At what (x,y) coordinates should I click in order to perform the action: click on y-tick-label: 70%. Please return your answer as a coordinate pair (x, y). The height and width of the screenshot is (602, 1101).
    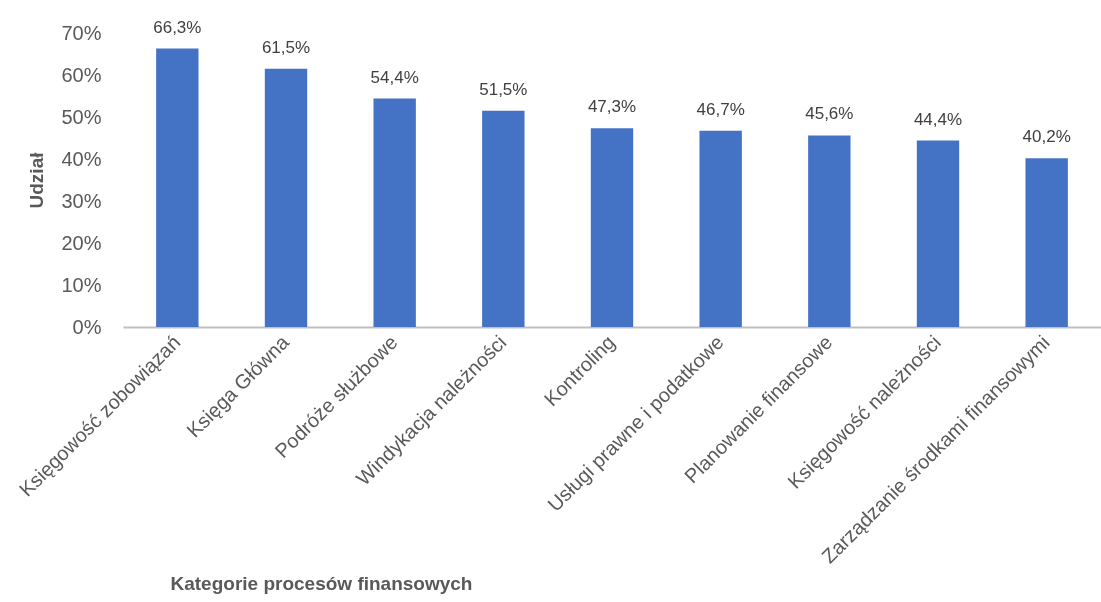
    Looking at the image, I should click on (81, 32).